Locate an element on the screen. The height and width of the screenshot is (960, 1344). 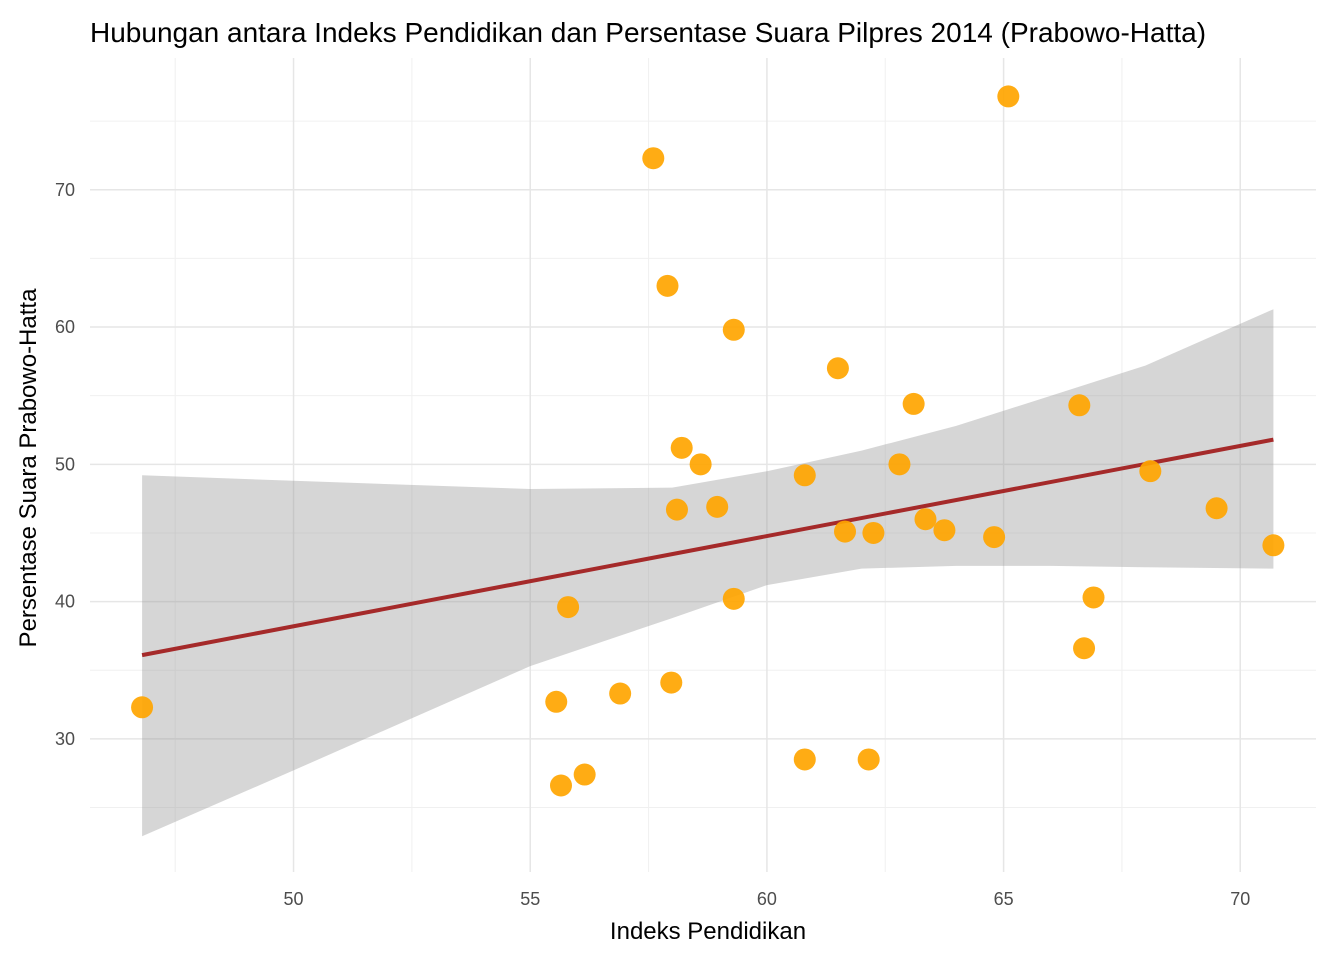
y-tick-label: 60 is located at coordinates (65, 327).